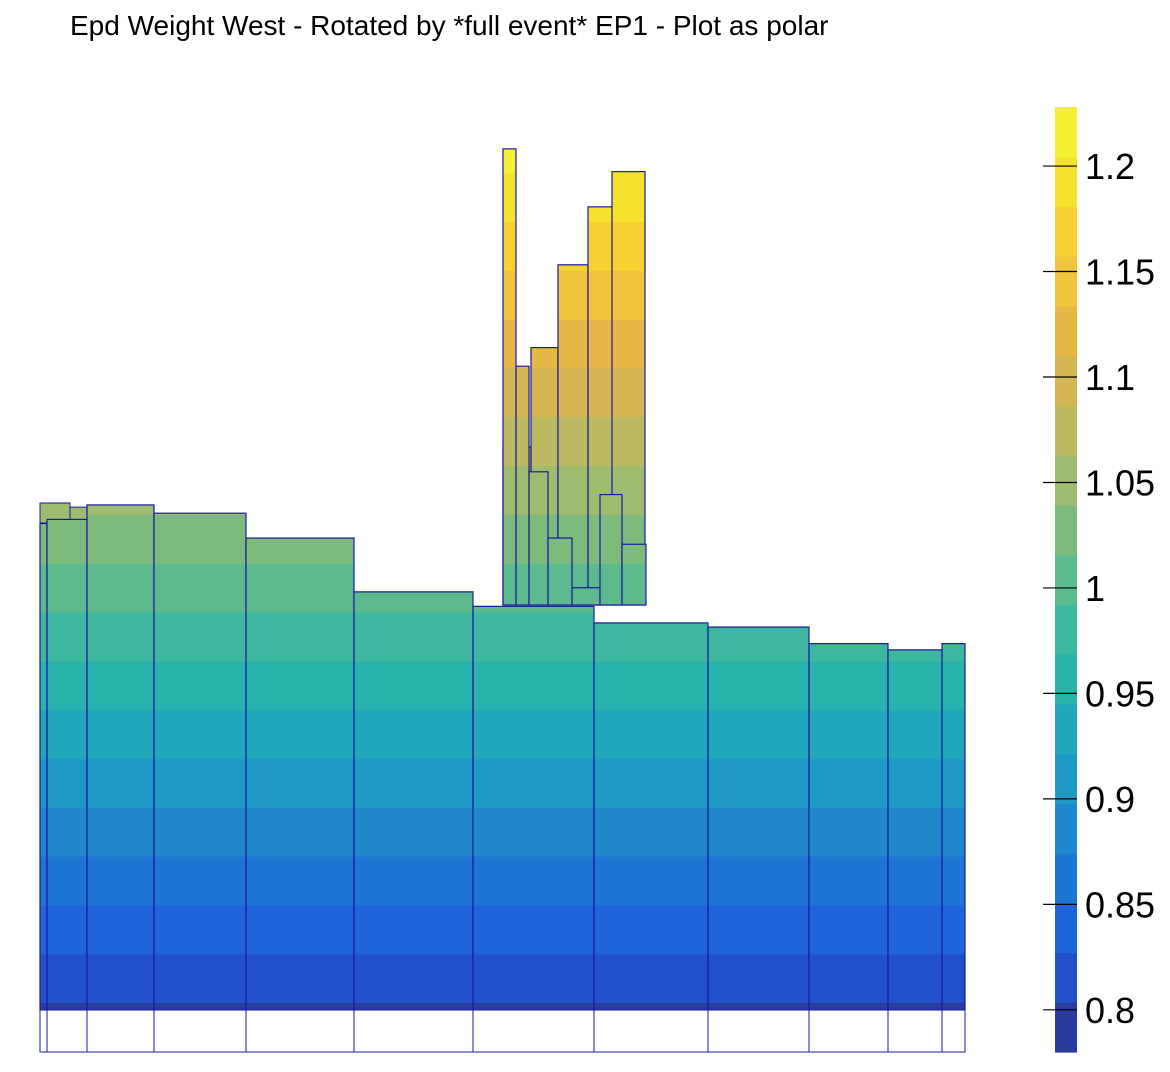 The width and height of the screenshot is (1170, 1072). I want to click on colorbar-tick-label-6: 1.05, so click(1120, 482).